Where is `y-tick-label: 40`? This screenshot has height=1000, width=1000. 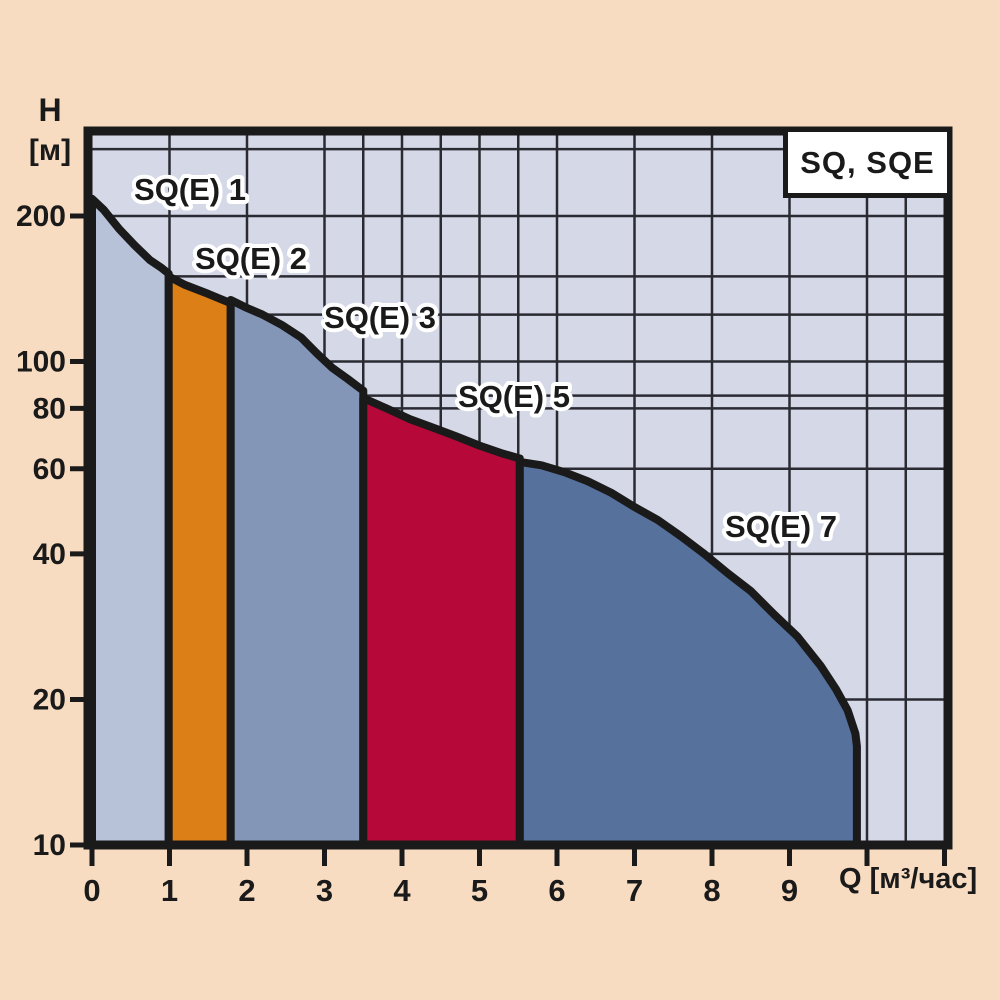
y-tick-label: 40 is located at coordinates (49, 554).